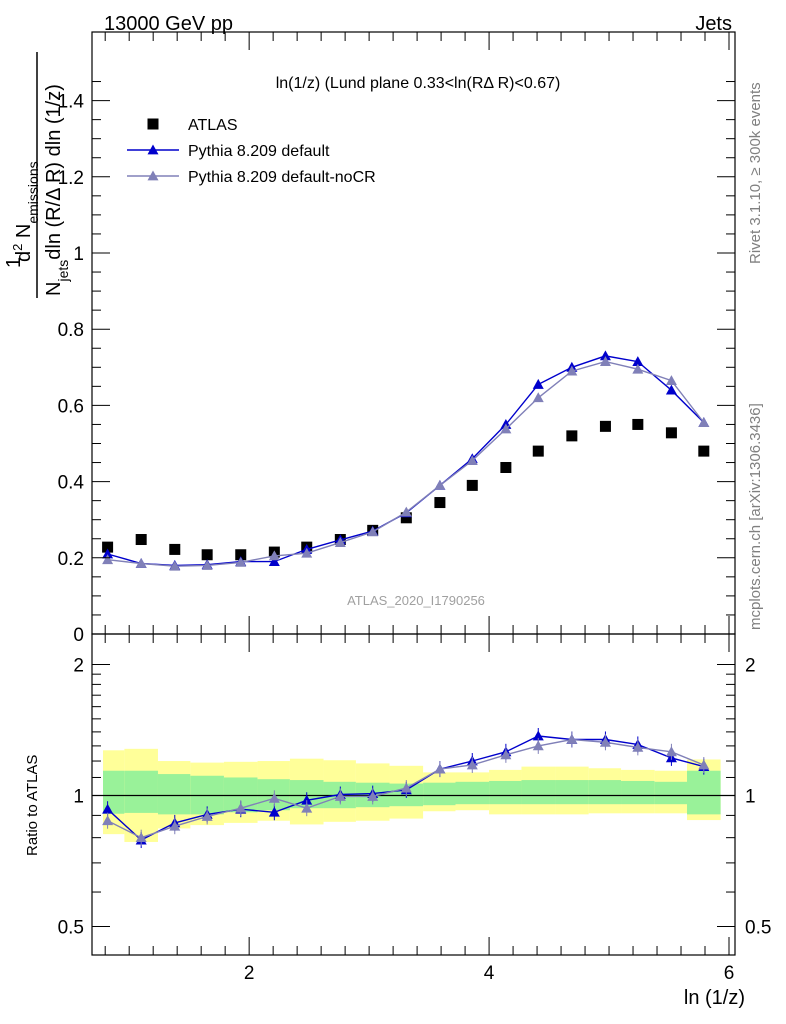  I want to click on ratio-uncertainty-bands, so click(413, 795).